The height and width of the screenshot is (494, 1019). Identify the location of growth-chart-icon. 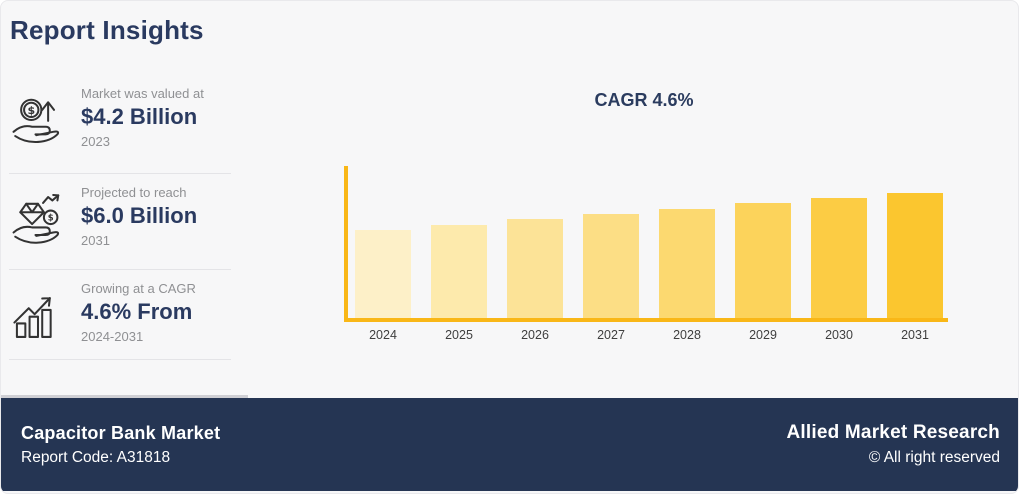
(38, 315).